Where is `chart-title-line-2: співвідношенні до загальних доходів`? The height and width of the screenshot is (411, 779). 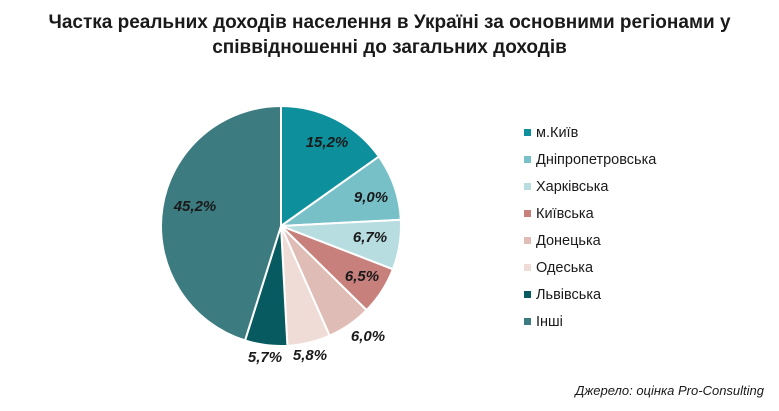 chart-title-line-2: співвідношенні до загальних доходів is located at coordinates (389, 47).